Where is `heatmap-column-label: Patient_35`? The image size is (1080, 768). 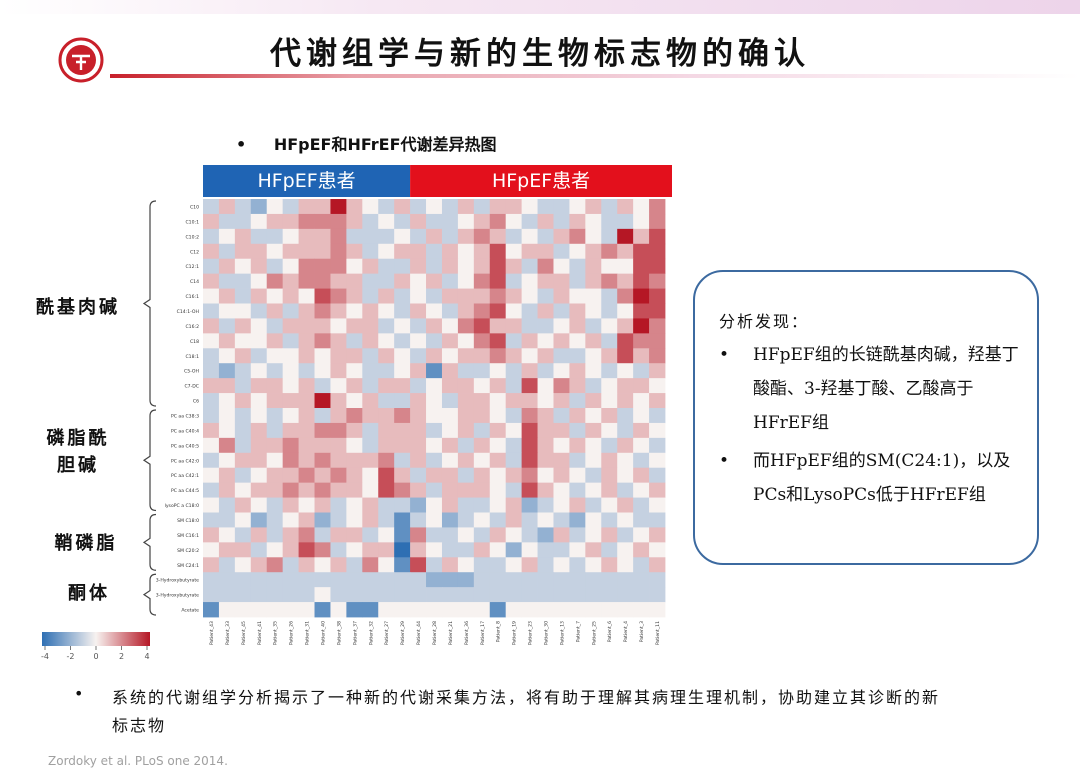 heatmap-column-label: Patient_35 is located at coordinates (276, 633).